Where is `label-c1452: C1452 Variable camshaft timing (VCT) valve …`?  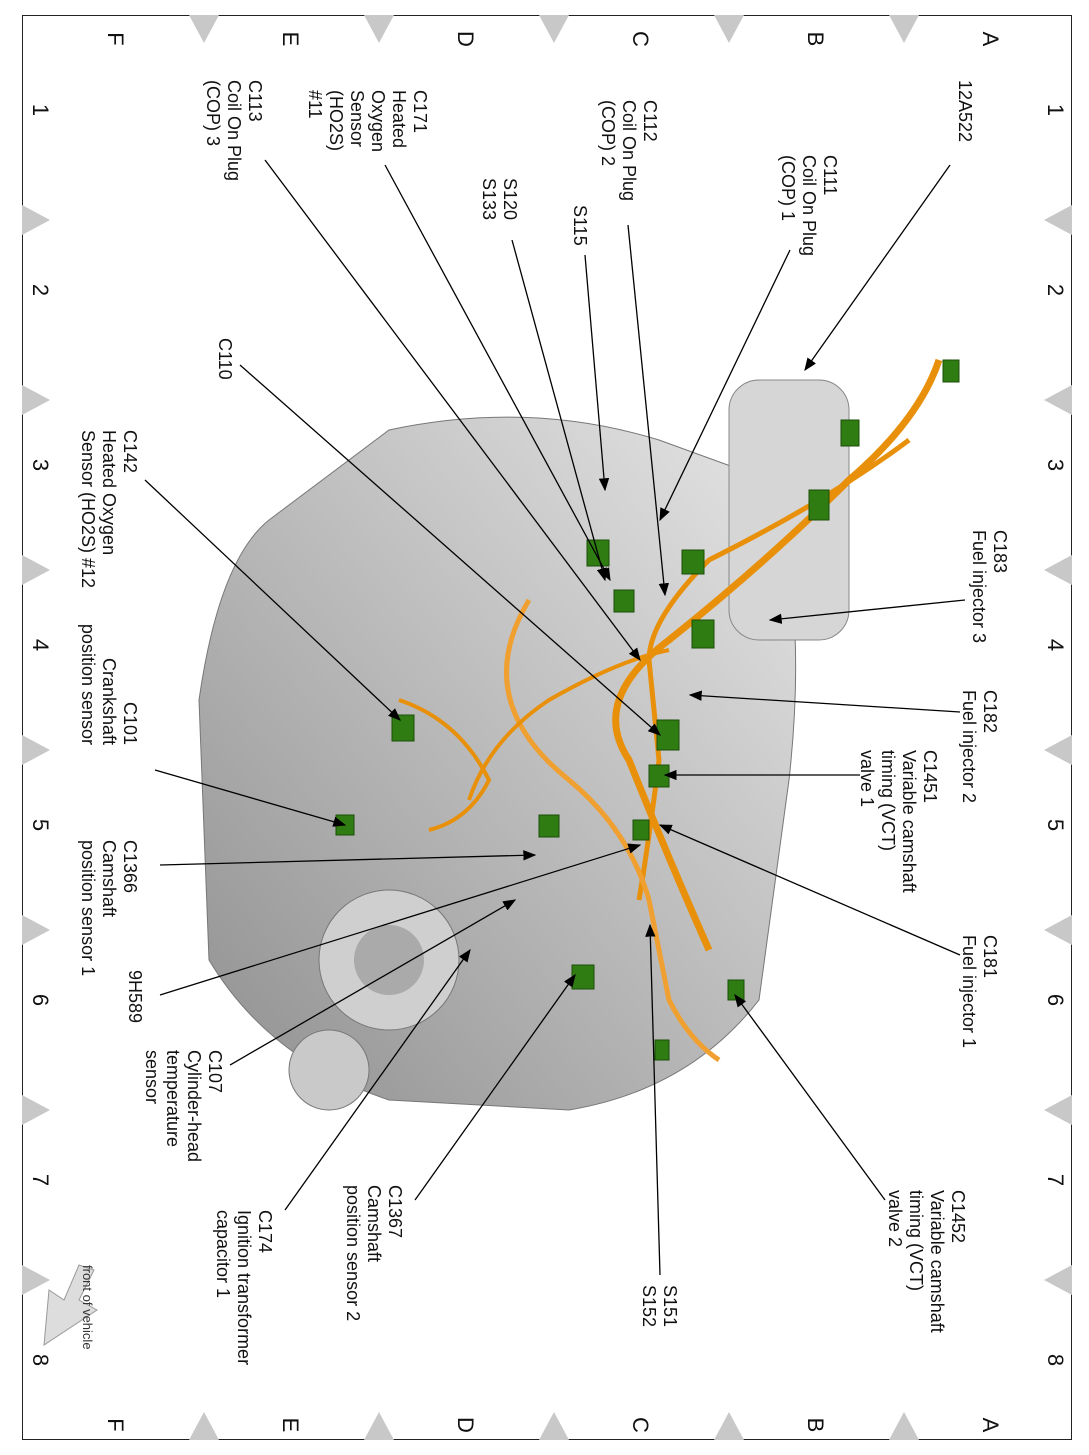
label-c1452: C1452 Variable camshaft timing (VCT) valve … is located at coordinates (926, 1261).